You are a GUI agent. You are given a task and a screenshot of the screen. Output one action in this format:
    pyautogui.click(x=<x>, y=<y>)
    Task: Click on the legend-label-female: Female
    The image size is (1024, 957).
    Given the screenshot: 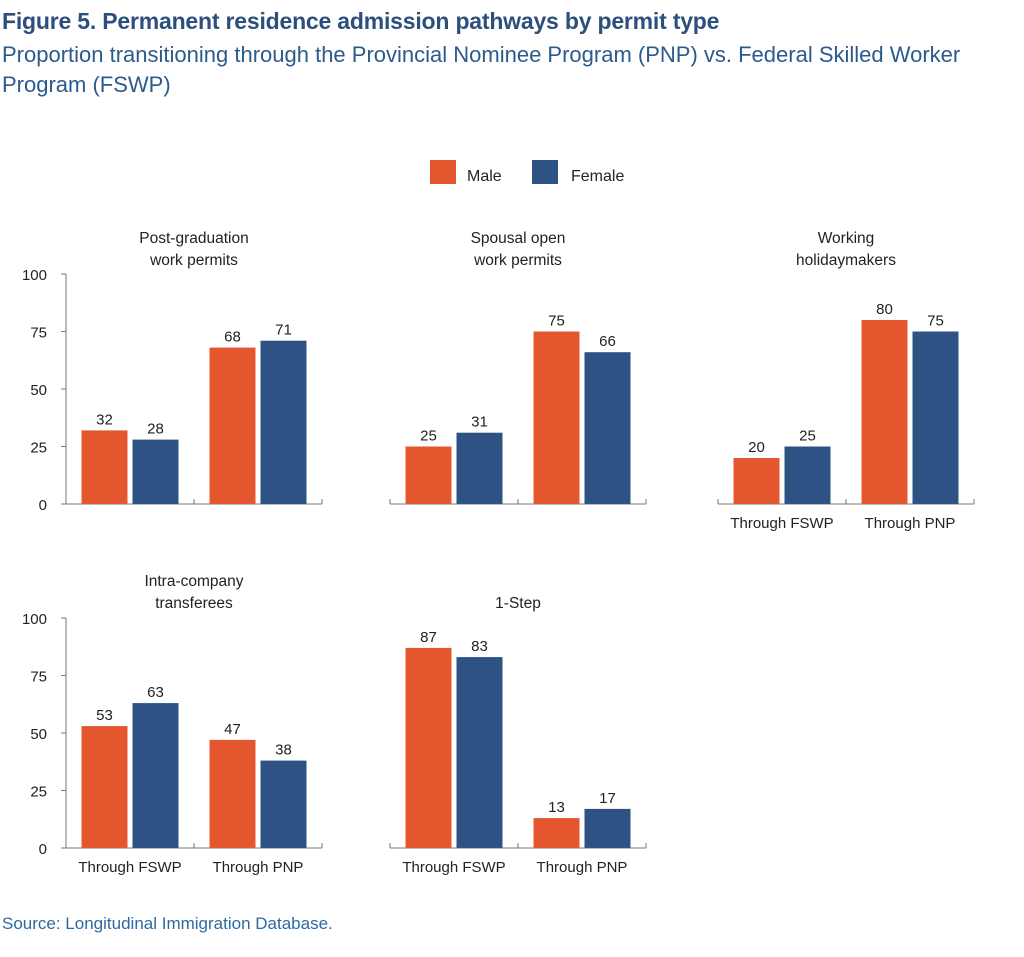 What is the action you would take?
    pyautogui.click(x=597, y=176)
    